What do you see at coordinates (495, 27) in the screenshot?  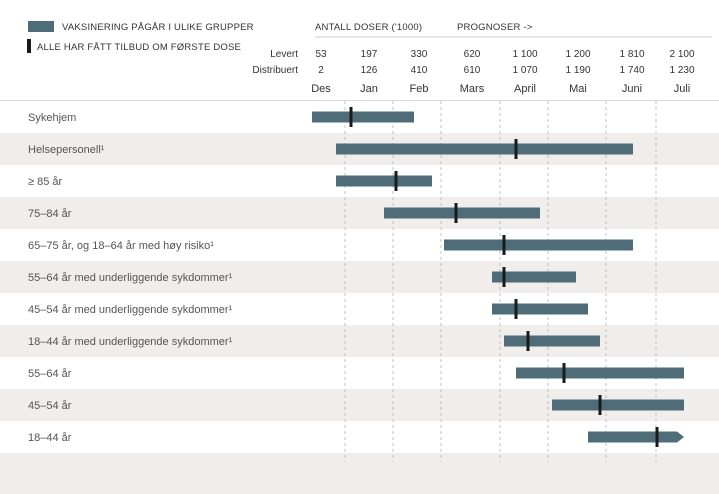 I see `forecast-title: PROGNOSER ->` at bounding box center [495, 27].